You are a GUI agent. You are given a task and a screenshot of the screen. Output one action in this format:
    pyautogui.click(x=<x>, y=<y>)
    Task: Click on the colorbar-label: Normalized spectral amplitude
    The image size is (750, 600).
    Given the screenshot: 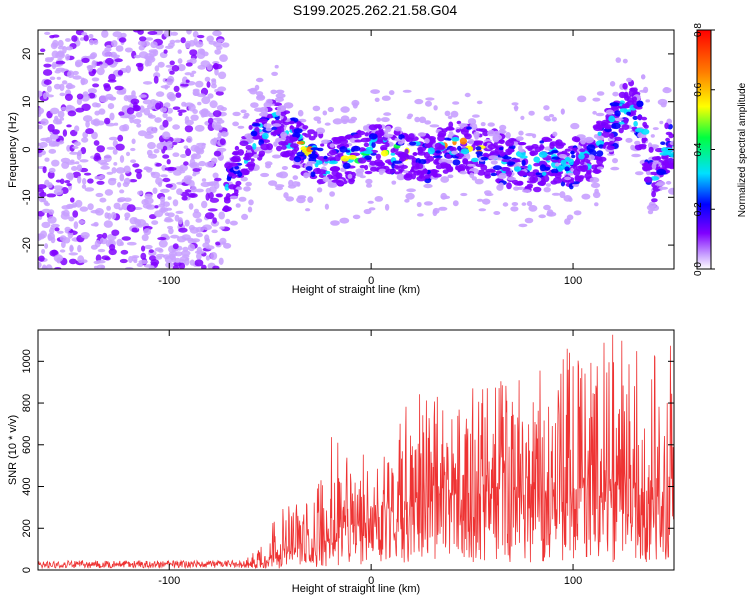 What is the action you would take?
    pyautogui.click(x=742, y=149)
    